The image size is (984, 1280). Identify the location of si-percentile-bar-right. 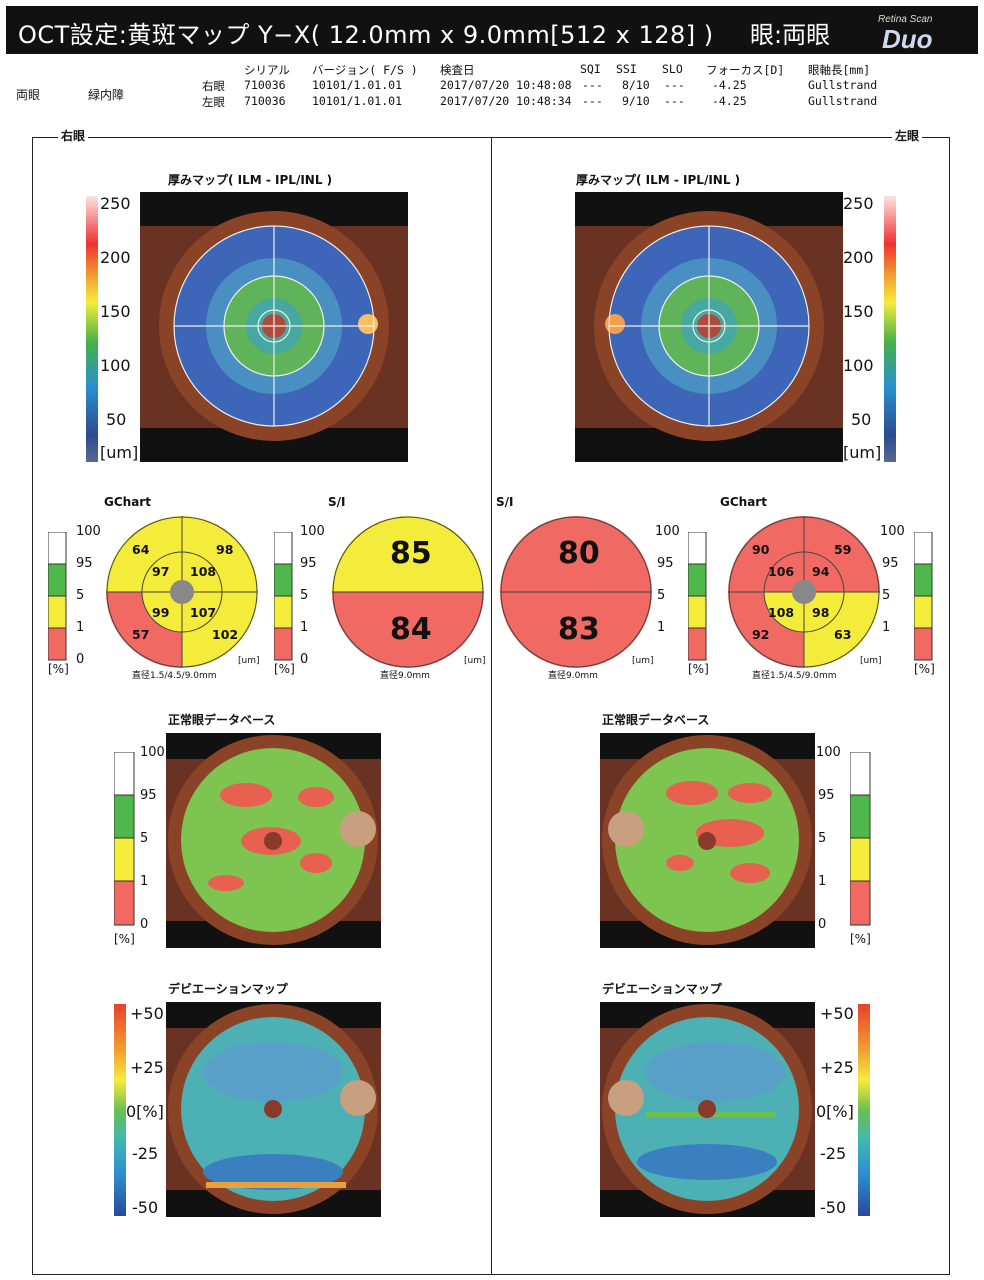
(283, 596).